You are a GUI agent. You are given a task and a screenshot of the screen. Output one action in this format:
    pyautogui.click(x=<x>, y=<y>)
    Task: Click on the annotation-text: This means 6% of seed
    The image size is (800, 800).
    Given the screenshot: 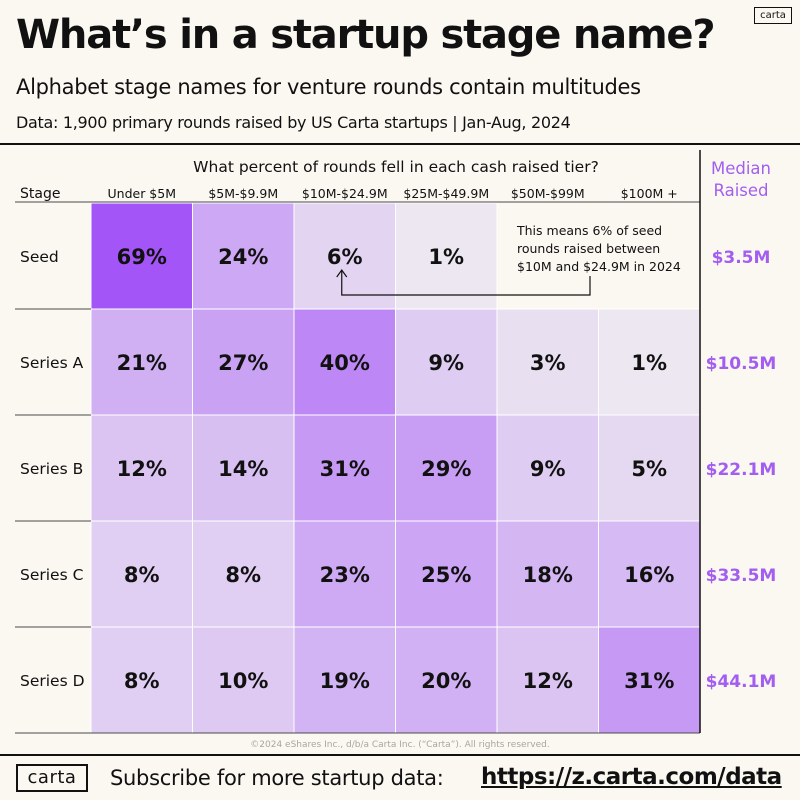 What is the action you would take?
    pyautogui.click(x=589, y=230)
    